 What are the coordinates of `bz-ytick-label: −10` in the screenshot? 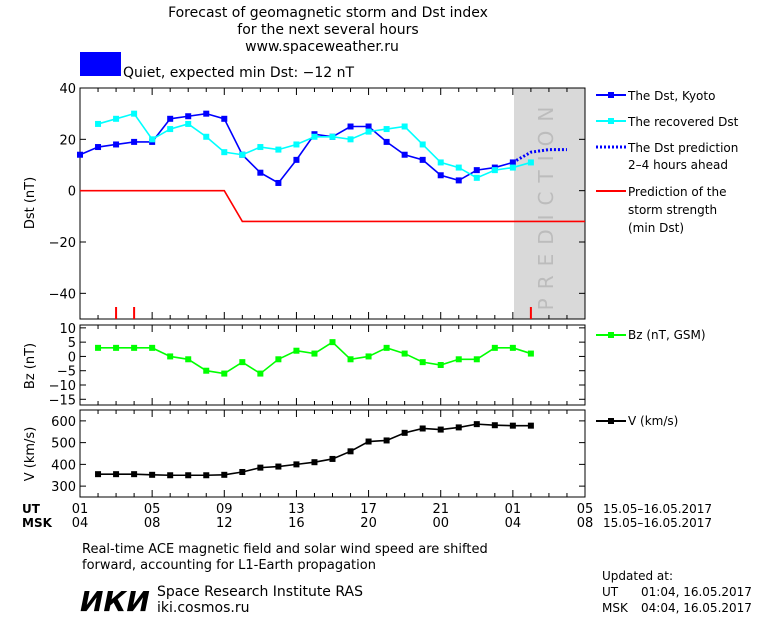 It's located at (62, 386).